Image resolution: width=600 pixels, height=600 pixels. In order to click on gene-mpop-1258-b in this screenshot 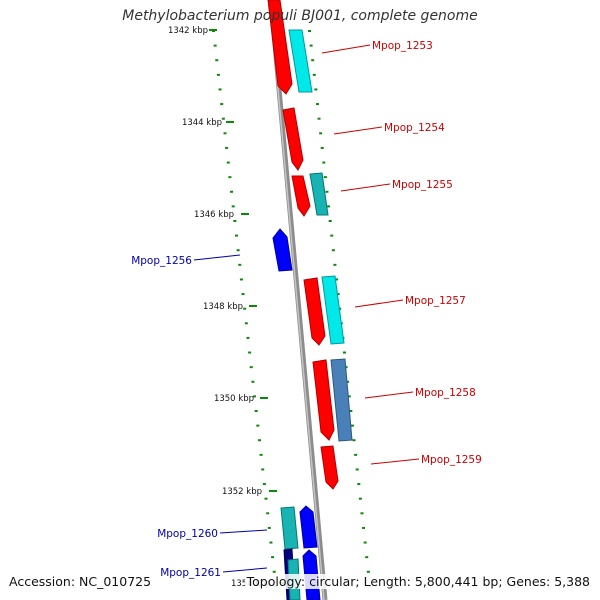, I will do `click(341, 400)`.